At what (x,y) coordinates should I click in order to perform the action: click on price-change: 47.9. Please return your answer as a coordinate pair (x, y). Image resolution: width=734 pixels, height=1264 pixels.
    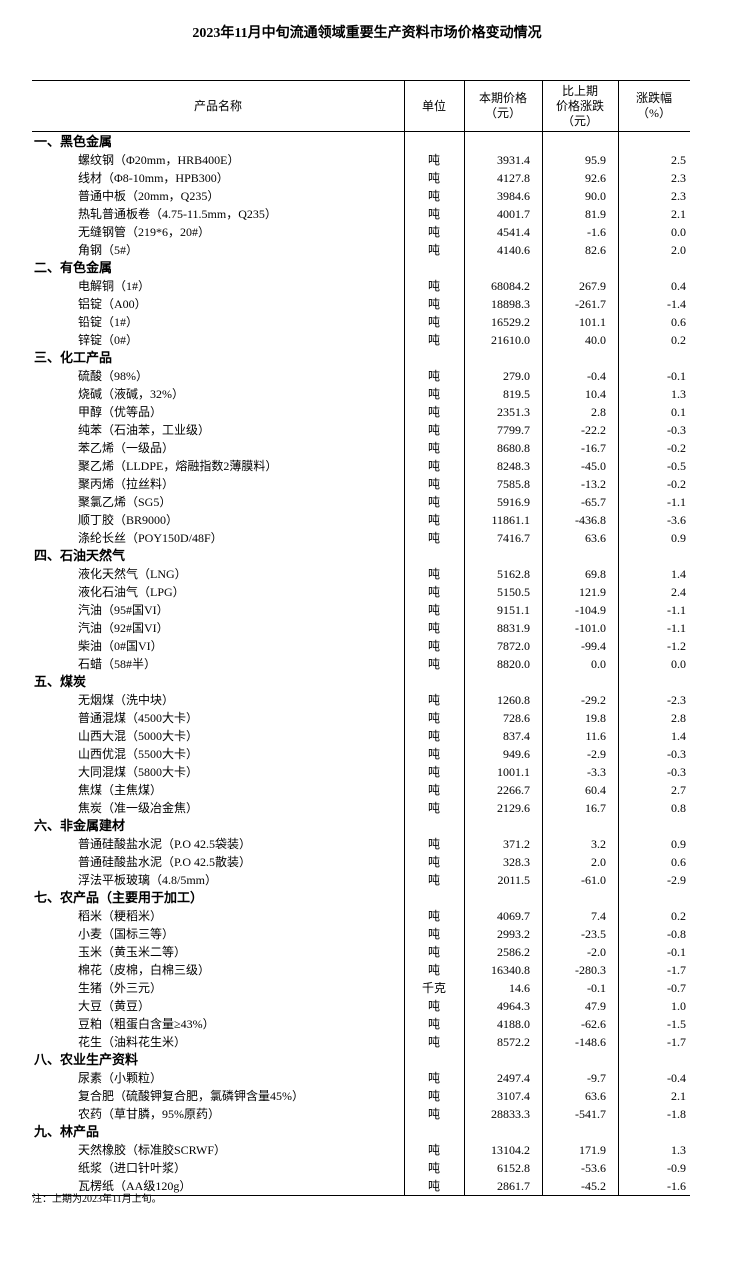
    Looking at the image, I should click on (595, 1006).